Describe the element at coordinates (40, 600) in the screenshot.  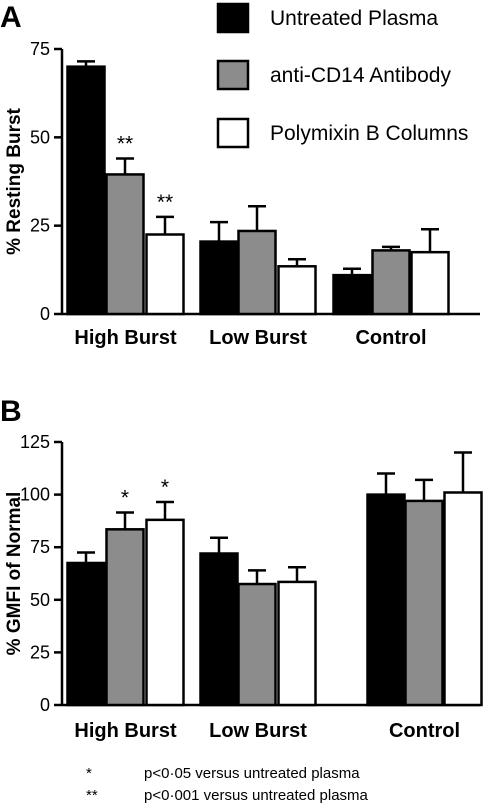
I see `y-tick-label-B-2: 50` at that location.